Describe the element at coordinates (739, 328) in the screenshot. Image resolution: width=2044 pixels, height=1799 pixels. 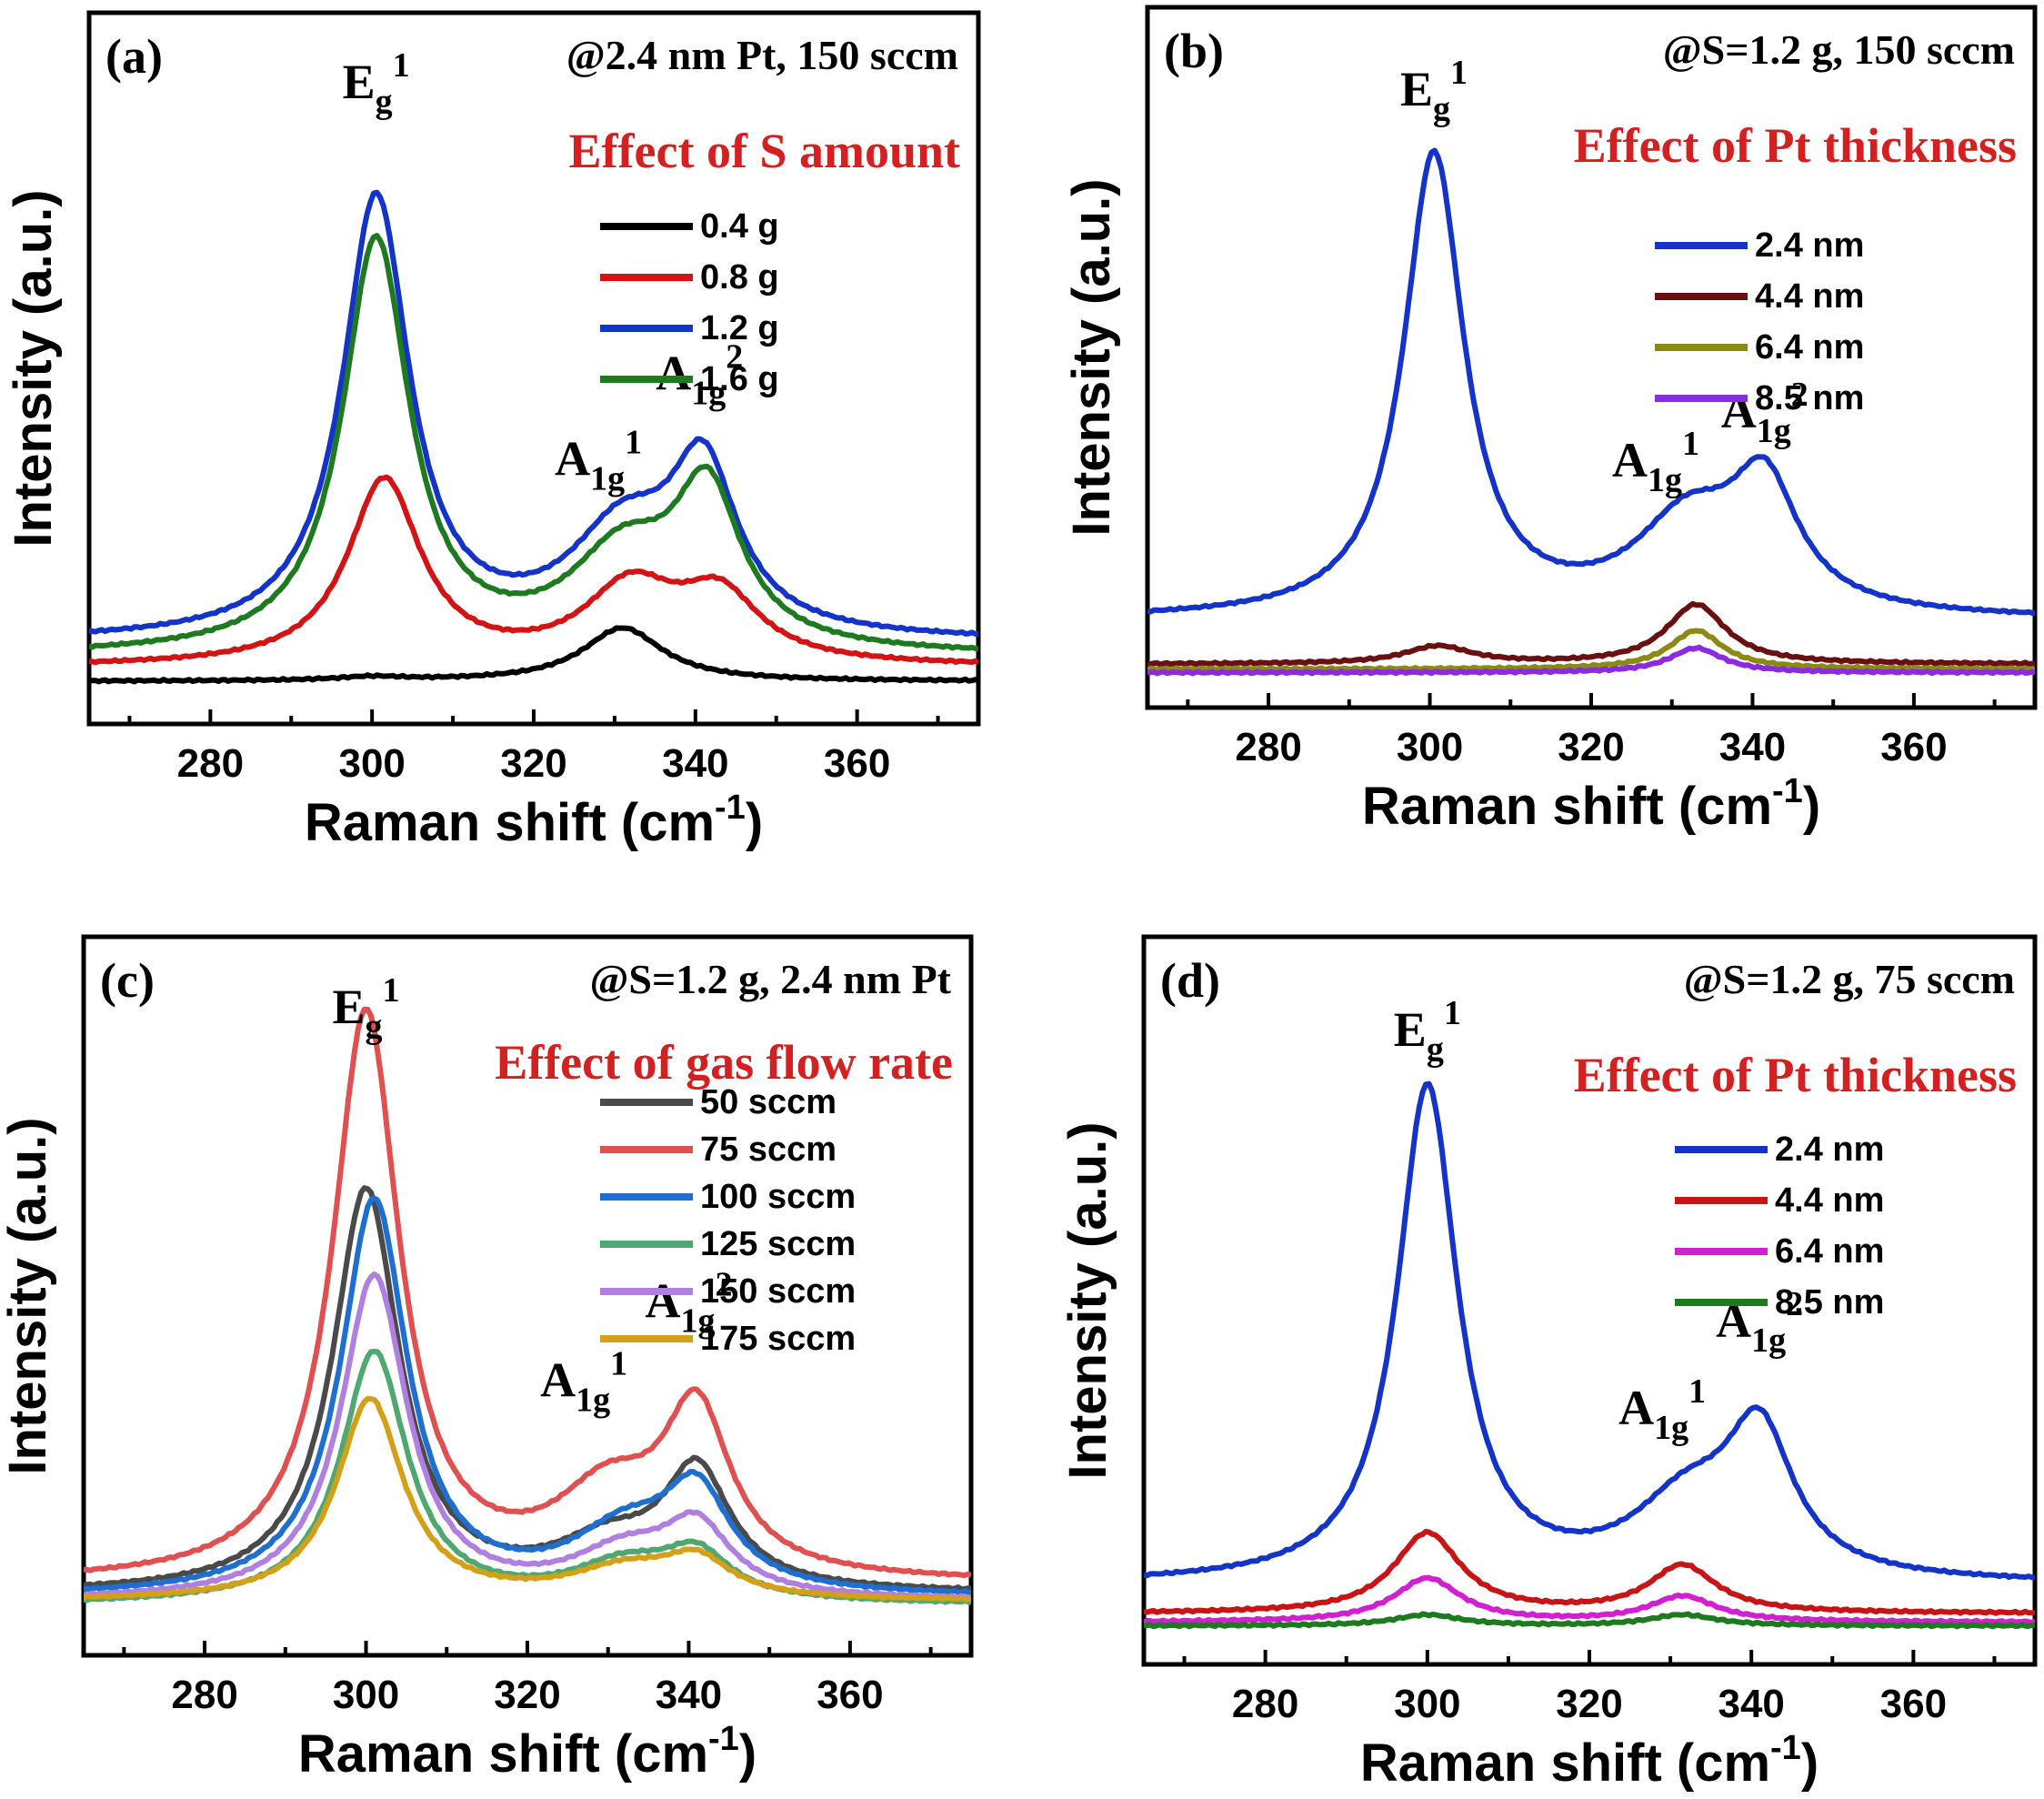
I see `legend-label: 1.2 g` at that location.